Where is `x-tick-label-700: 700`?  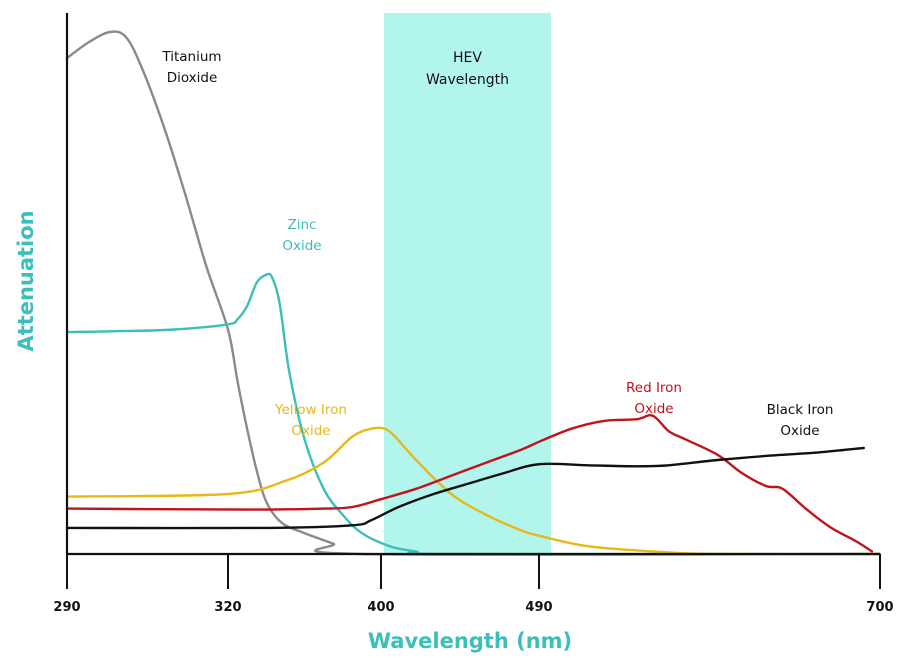 x-tick-label-700: 700 is located at coordinates (879, 607).